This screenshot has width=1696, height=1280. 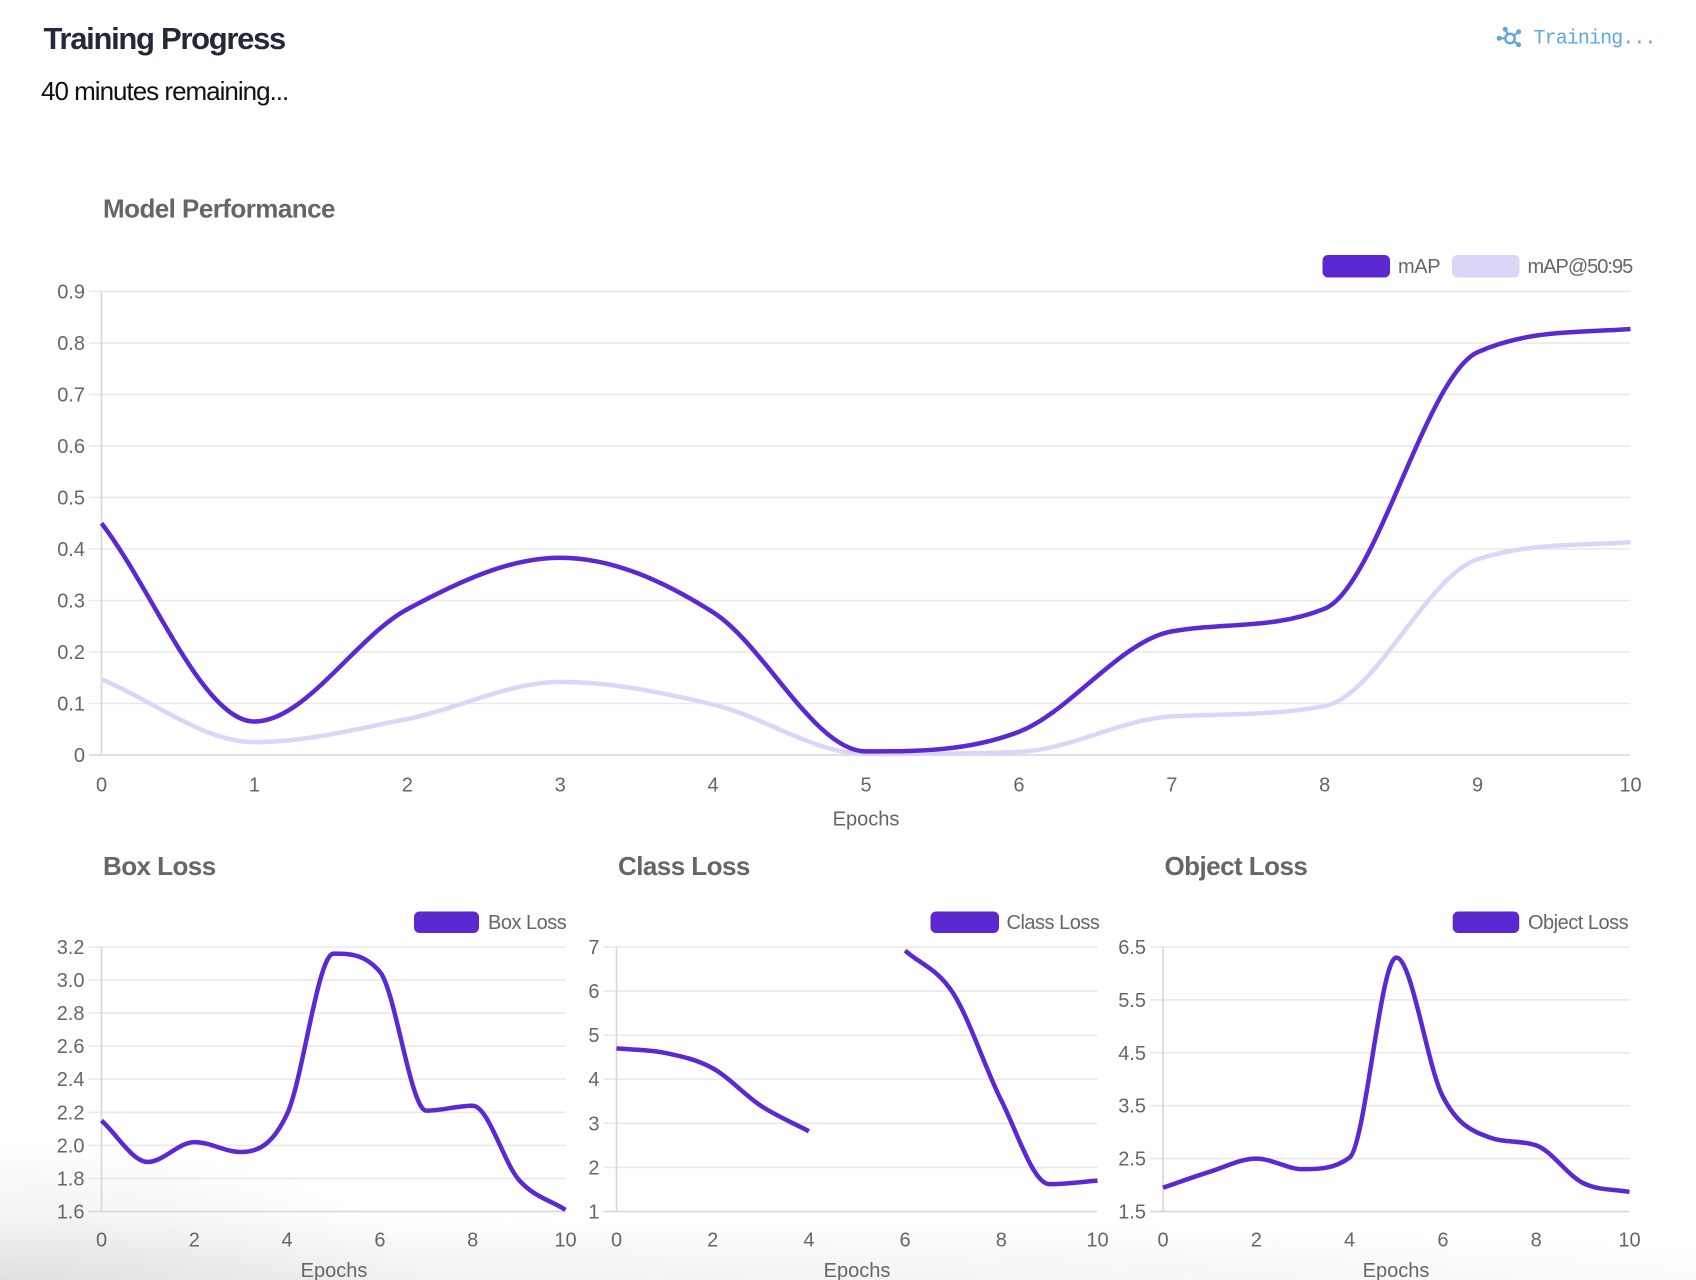 I want to click on svg-text: mAP@50:95, so click(x=1581, y=267).